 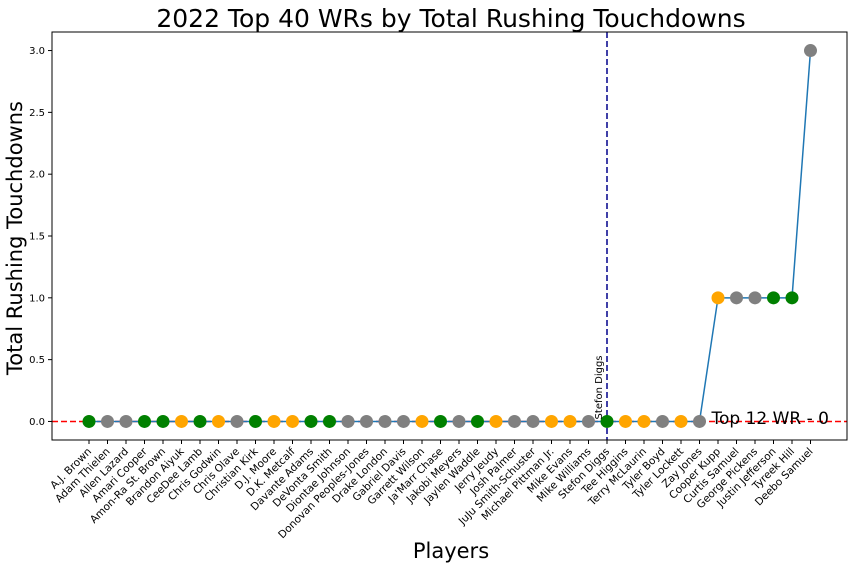 What do you see at coordinates (37, 113) in the screenshot?
I see `y-tick-label: 2.5` at bounding box center [37, 113].